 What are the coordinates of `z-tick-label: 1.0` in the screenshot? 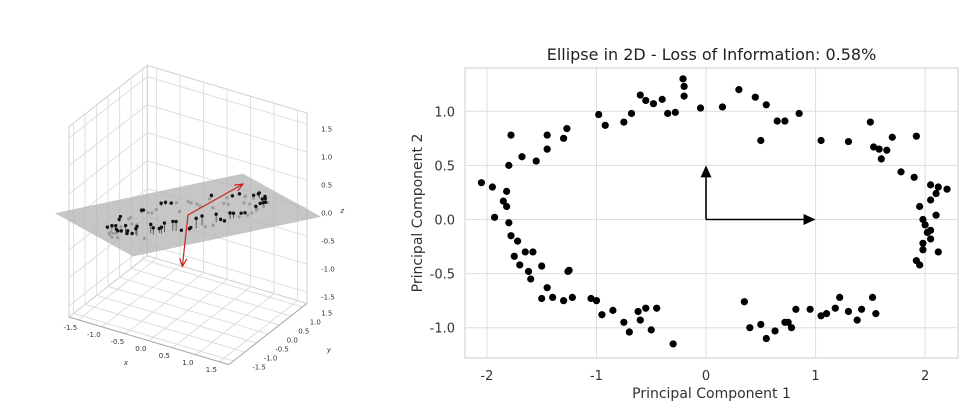 It's located at (326, 157).